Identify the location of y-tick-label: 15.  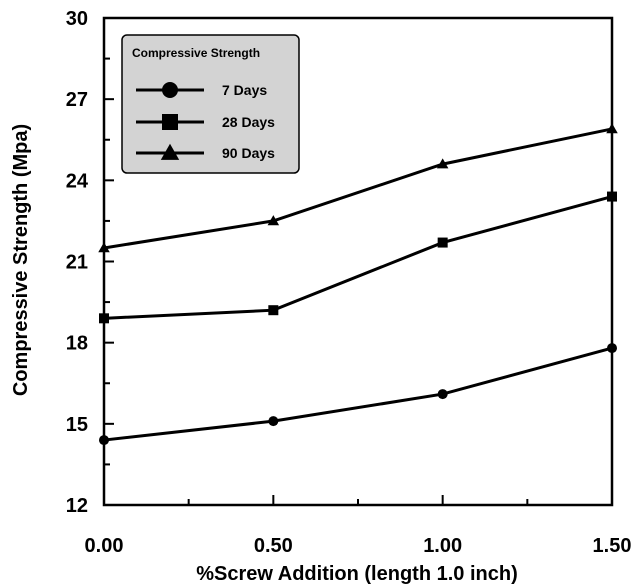
(77, 425).